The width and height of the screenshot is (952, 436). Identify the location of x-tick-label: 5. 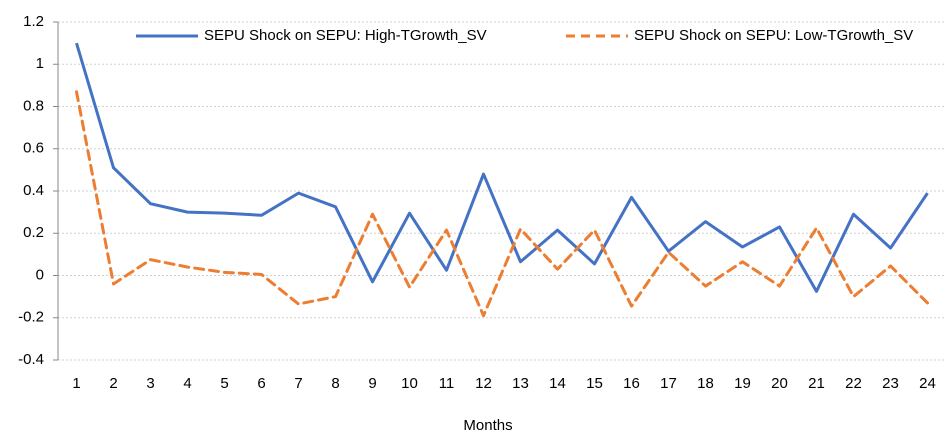
(224, 383).